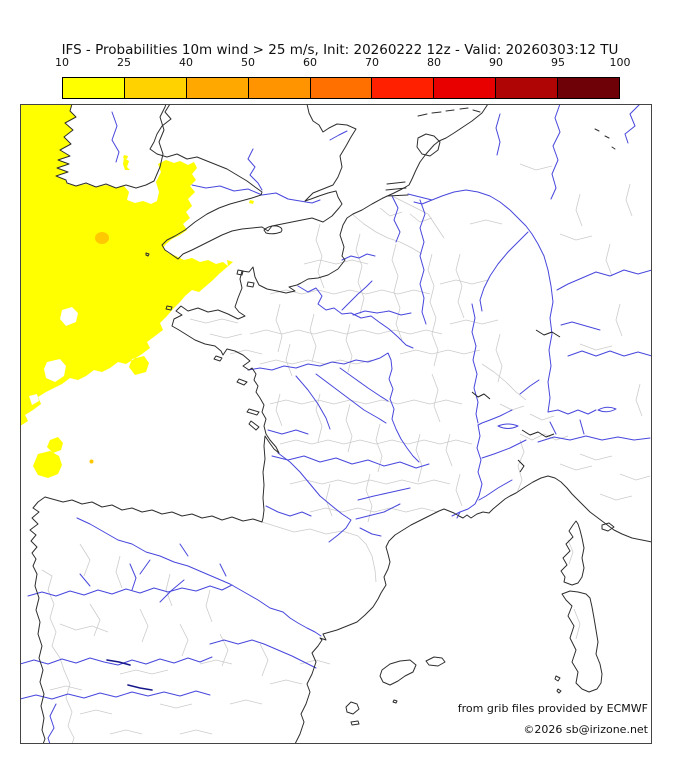 Image resolution: width=680 pixels, height=758 pixels. I want to click on coast-sardinia, so click(582, 641).